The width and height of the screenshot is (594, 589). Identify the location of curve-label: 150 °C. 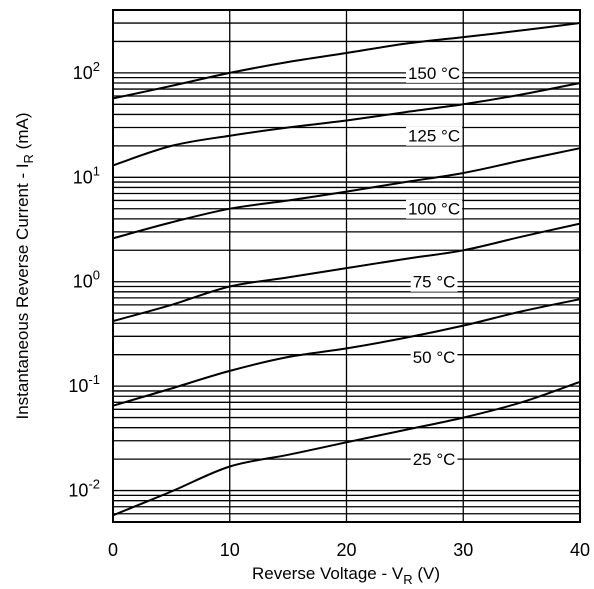
(434, 73).